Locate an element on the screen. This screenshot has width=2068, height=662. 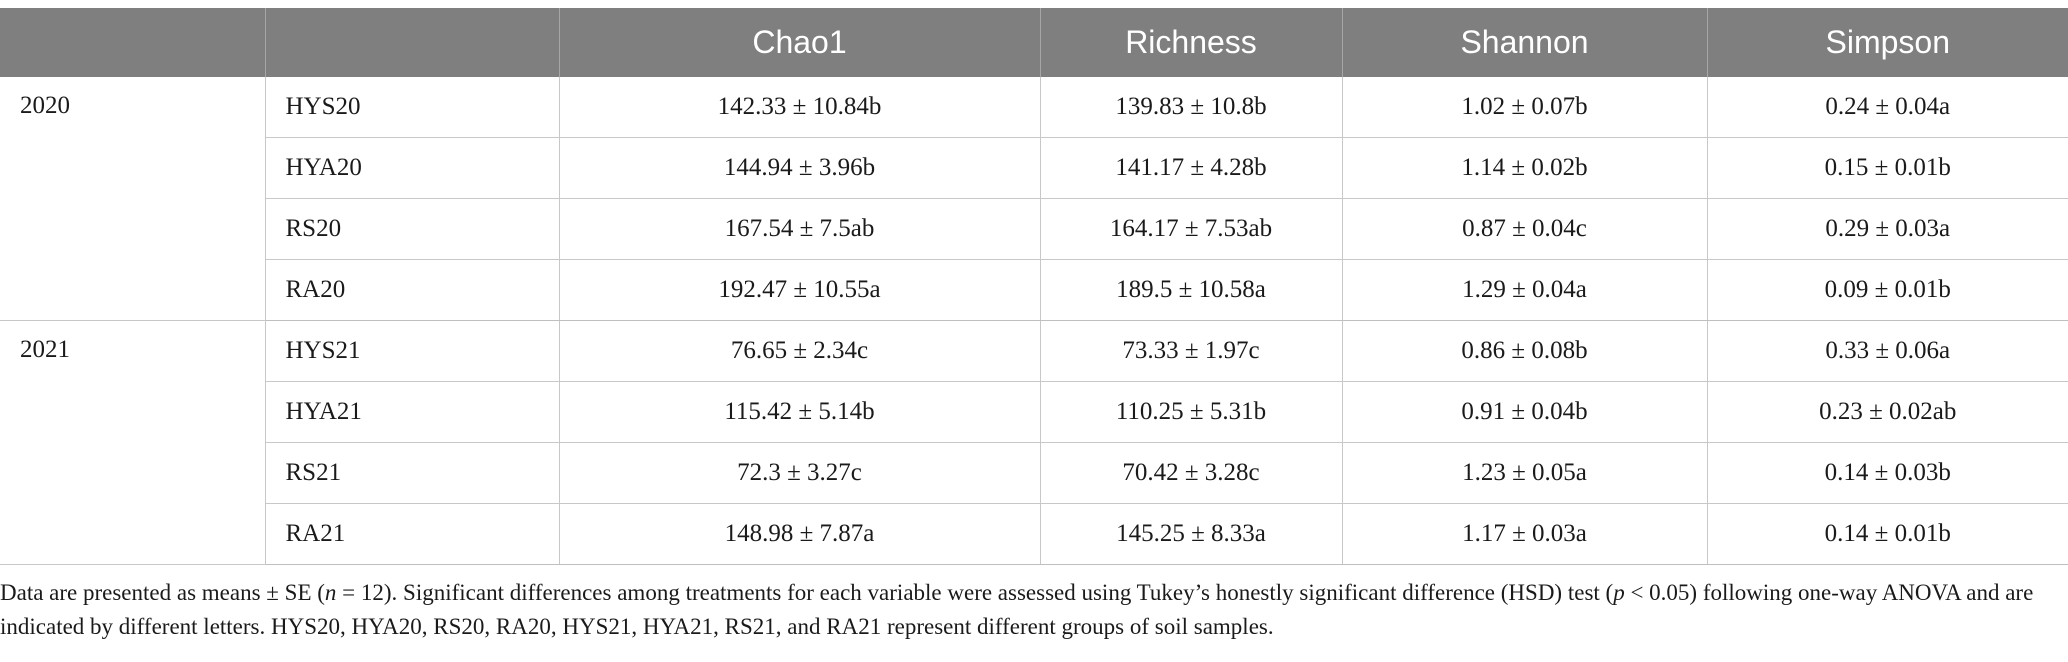
chao1-cell: 148.98 ± 7.87a is located at coordinates (799, 534).